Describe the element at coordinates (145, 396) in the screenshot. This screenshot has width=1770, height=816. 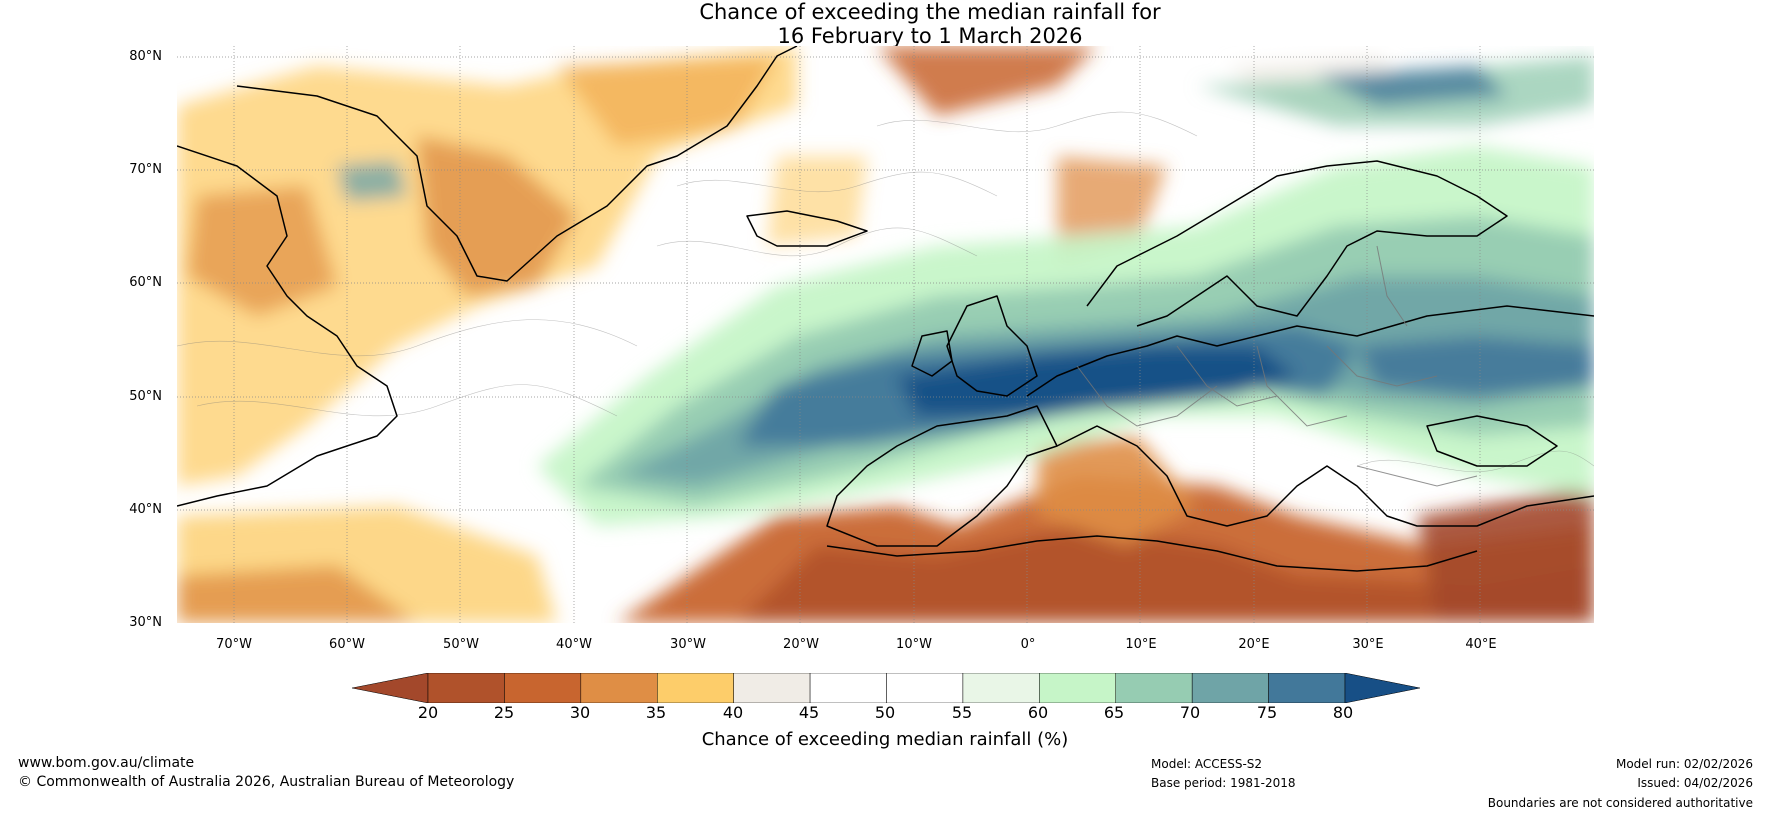
I see `lat-label: 50°N` at that location.